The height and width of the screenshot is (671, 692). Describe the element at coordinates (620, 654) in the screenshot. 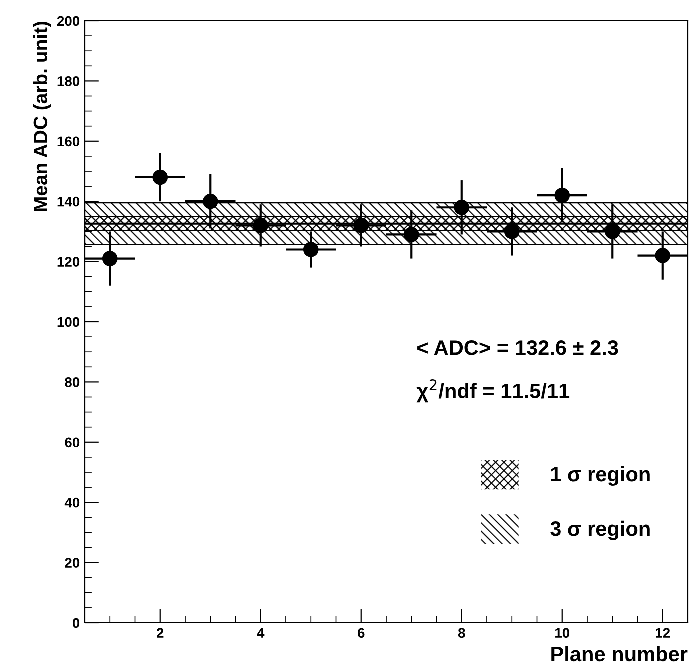

I see `x-axis-title: Plane number` at that location.